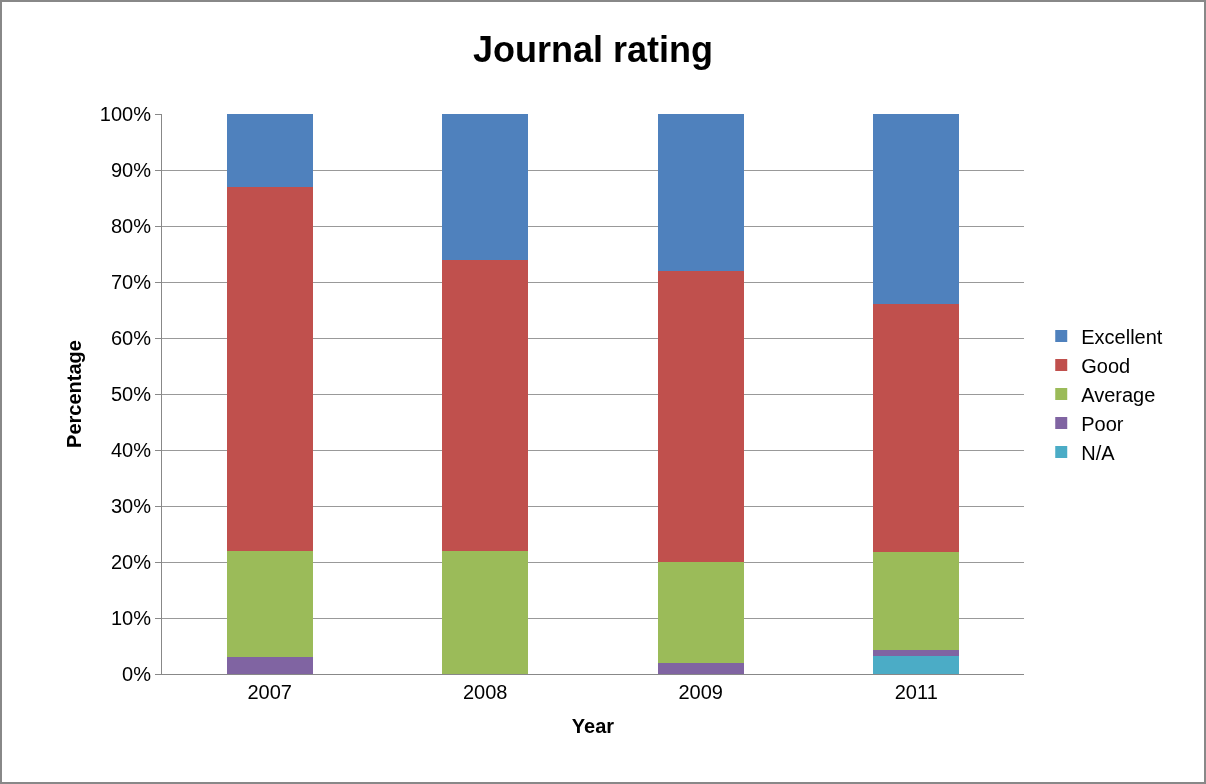  What do you see at coordinates (131, 338) in the screenshot?
I see `y-tick-label: 60%` at bounding box center [131, 338].